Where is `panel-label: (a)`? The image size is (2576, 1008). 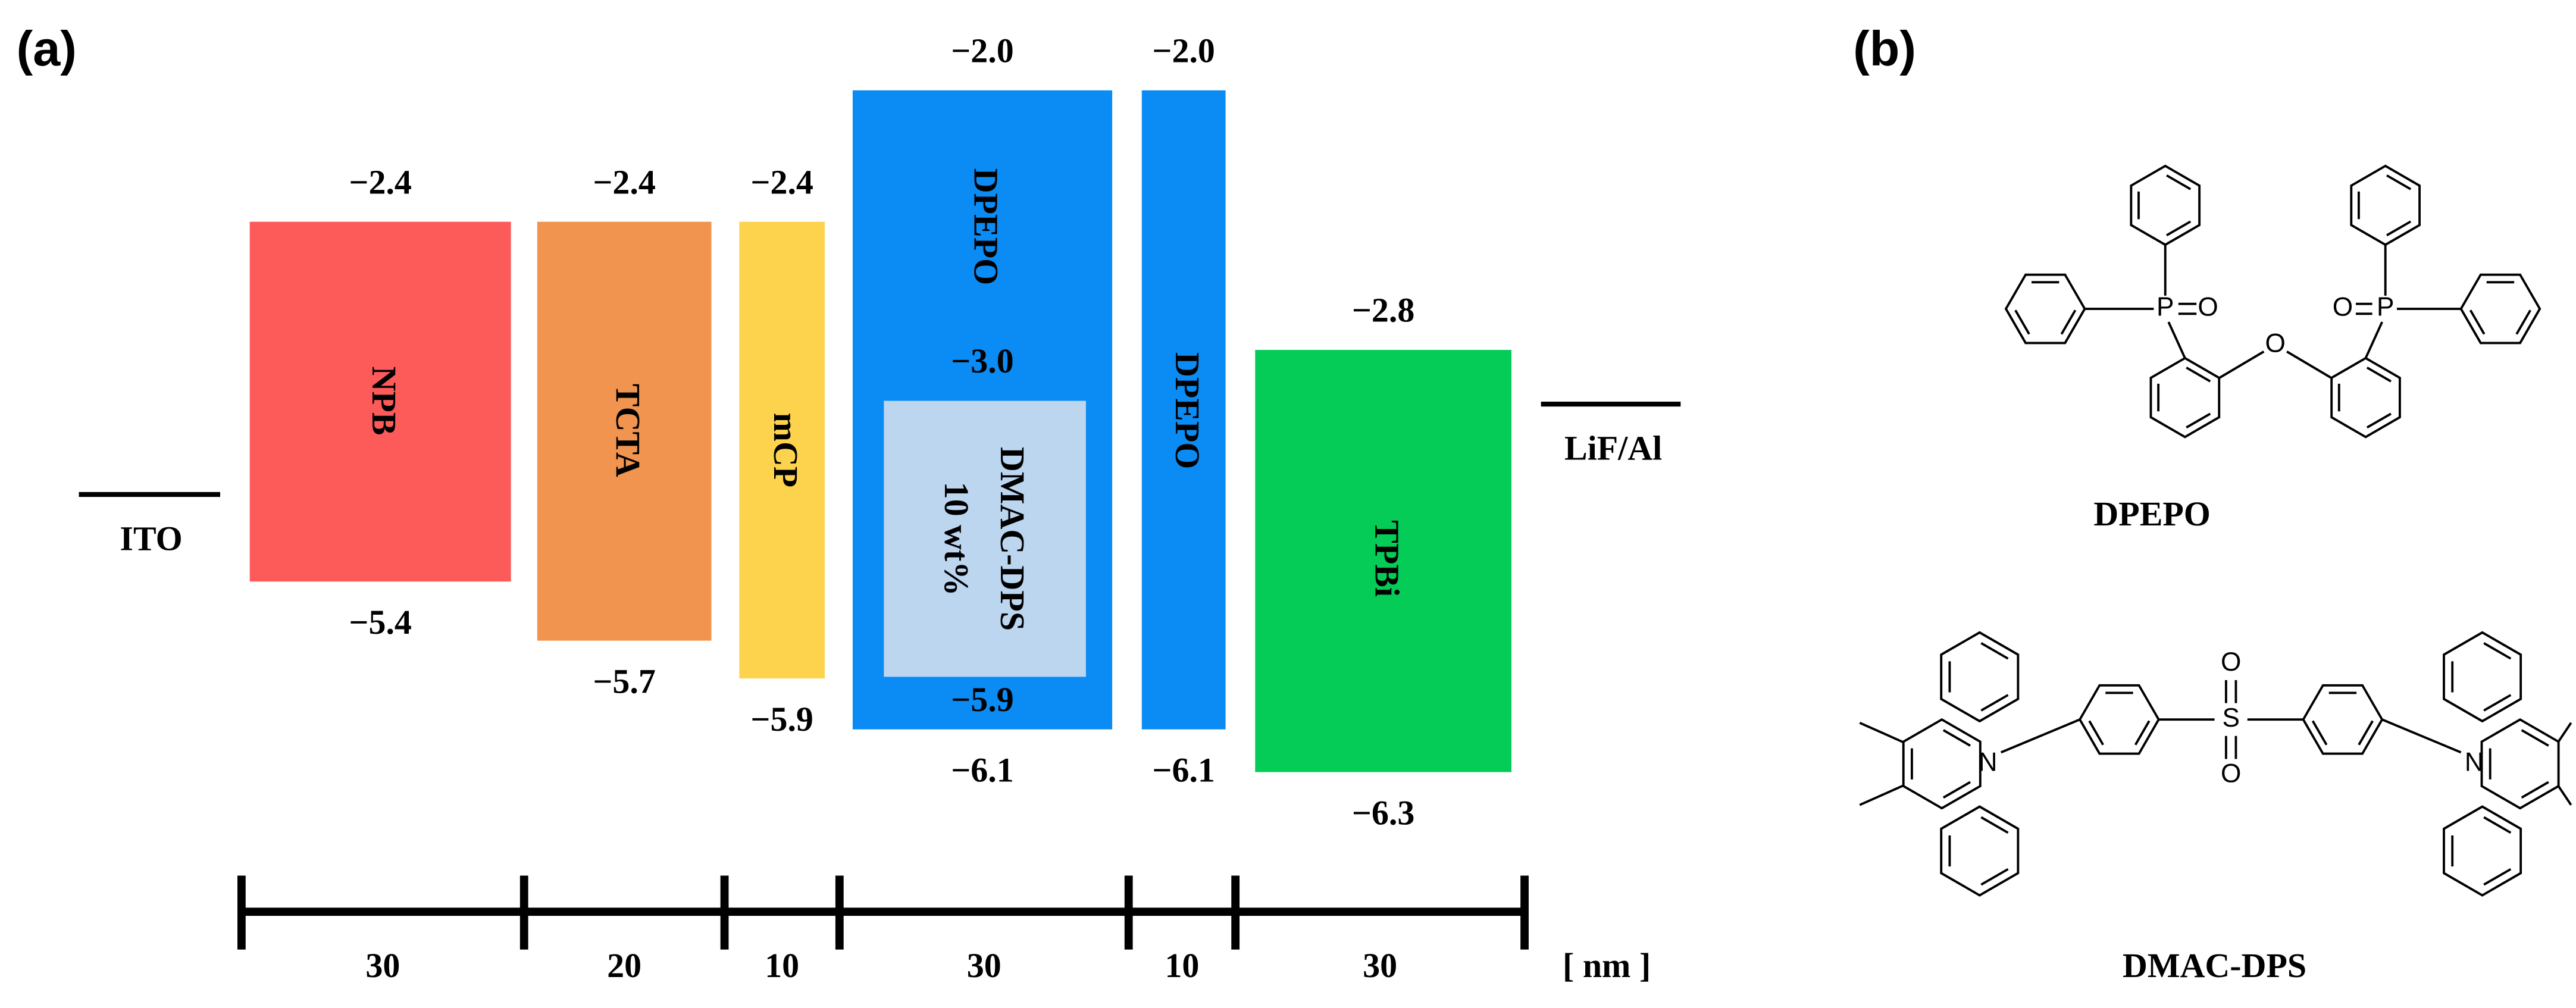
panel-label: (a) is located at coordinates (47, 48).